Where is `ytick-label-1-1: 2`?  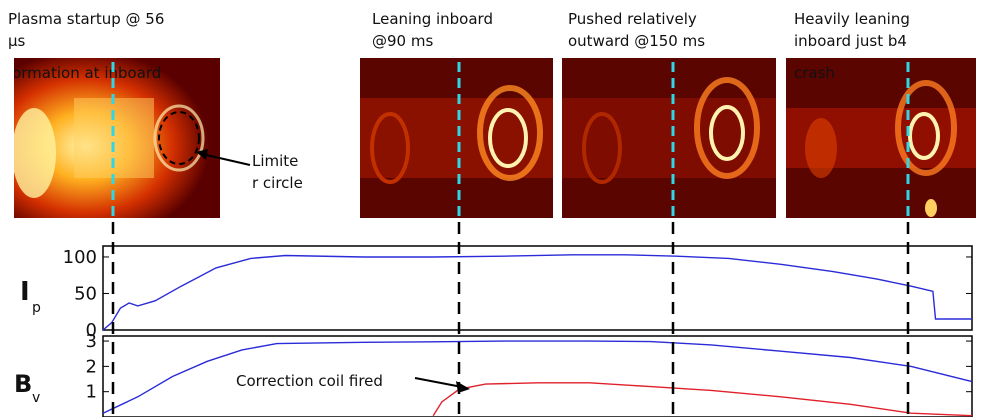
ytick-label-1-1: 2 is located at coordinates (91, 366).